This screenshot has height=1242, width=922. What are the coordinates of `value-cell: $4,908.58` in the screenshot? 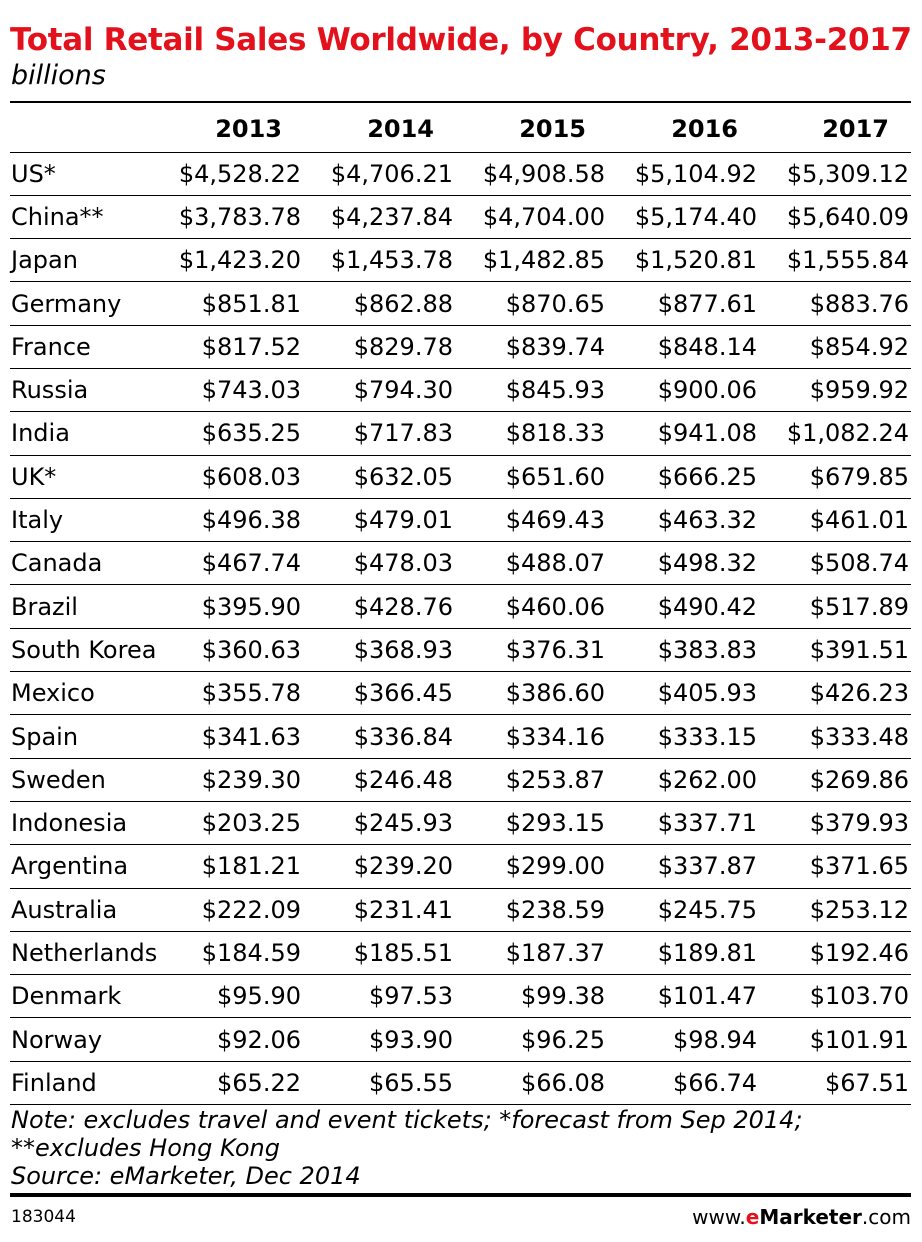 It's located at (529, 174).